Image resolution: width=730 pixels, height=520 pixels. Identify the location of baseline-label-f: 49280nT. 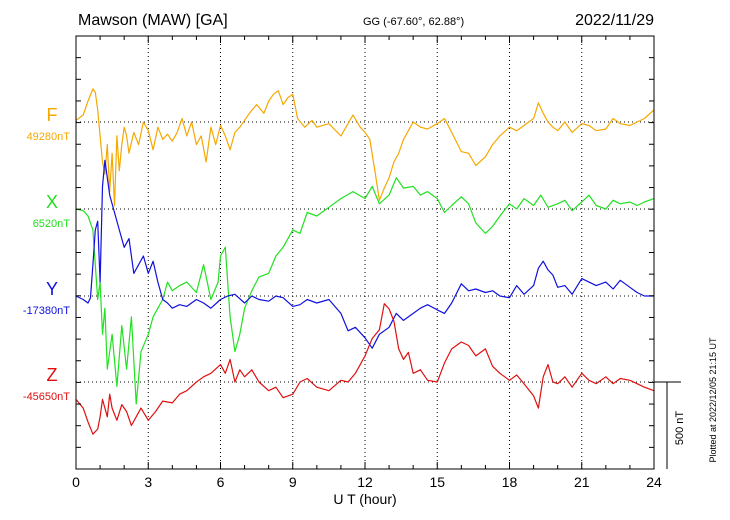
(49, 137).